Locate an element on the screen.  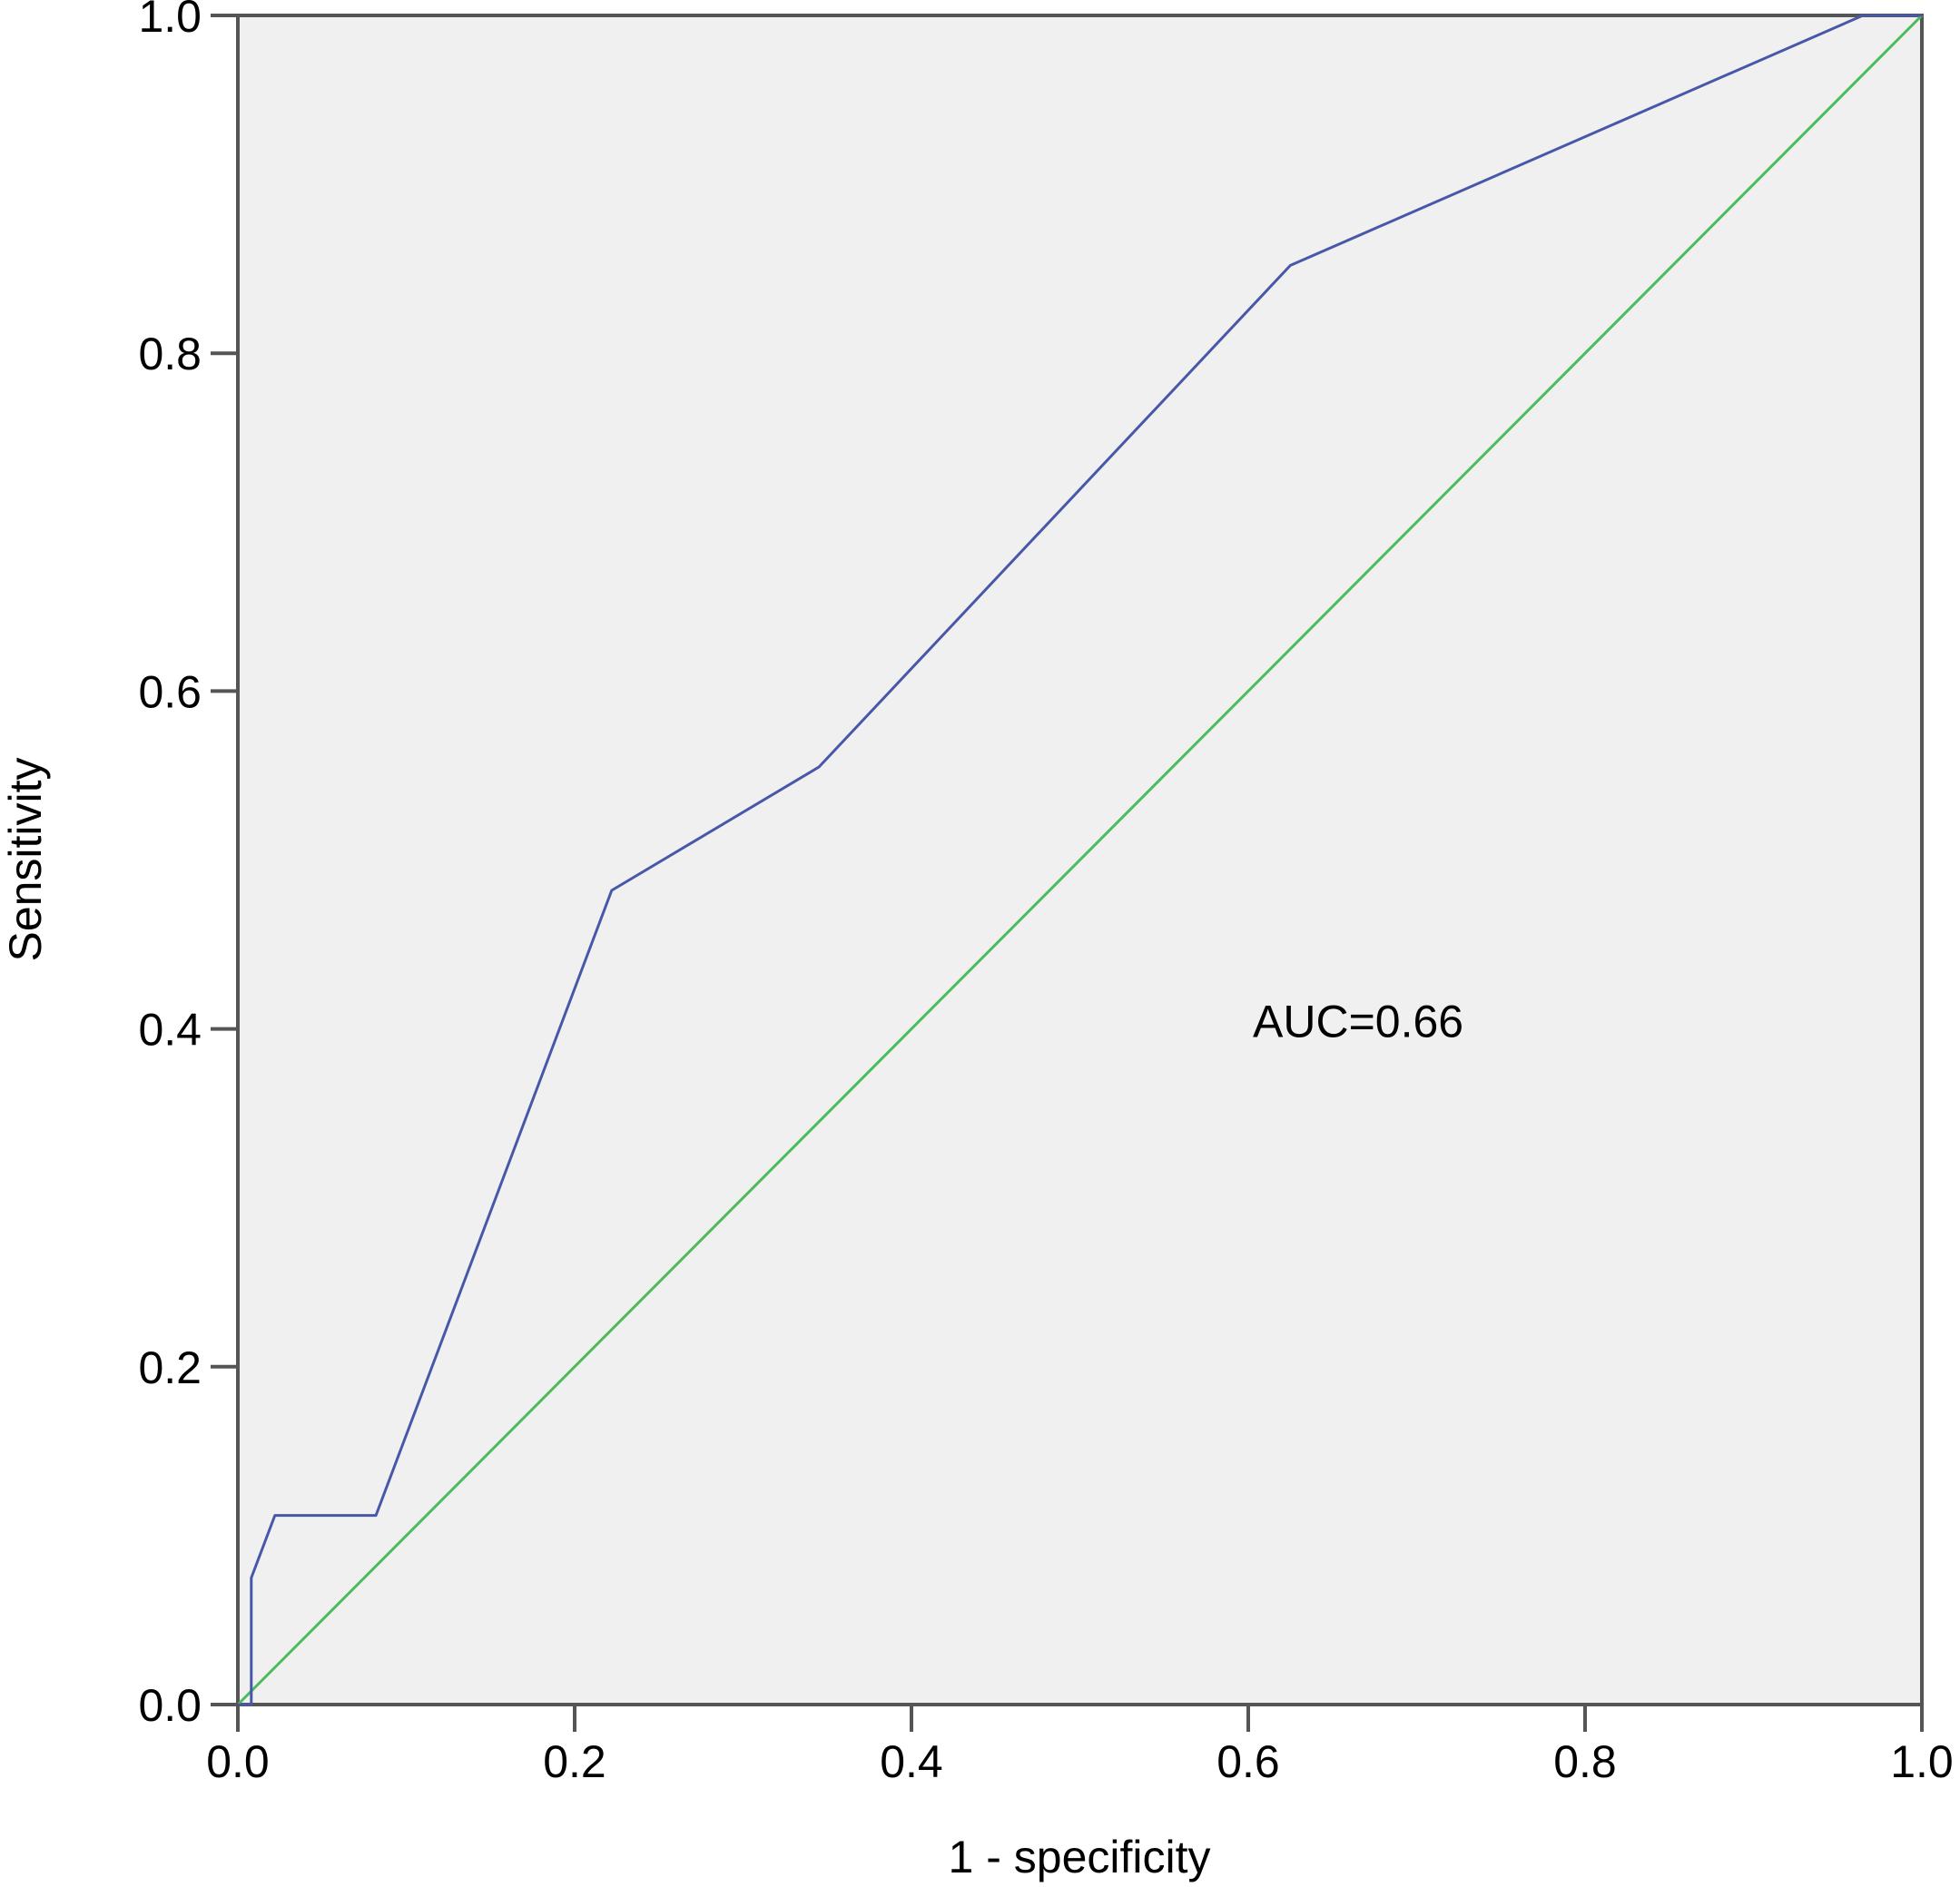
x-tick-label: 0.0 is located at coordinates (238, 1761).